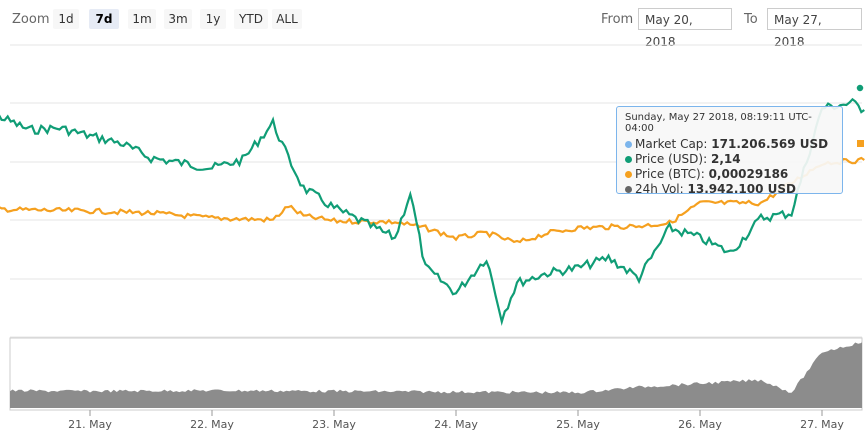 The width and height of the screenshot is (868, 433). Describe the element at coordinates (860, 143) in the screenshot. I see `btc-hover-marker` at that location.